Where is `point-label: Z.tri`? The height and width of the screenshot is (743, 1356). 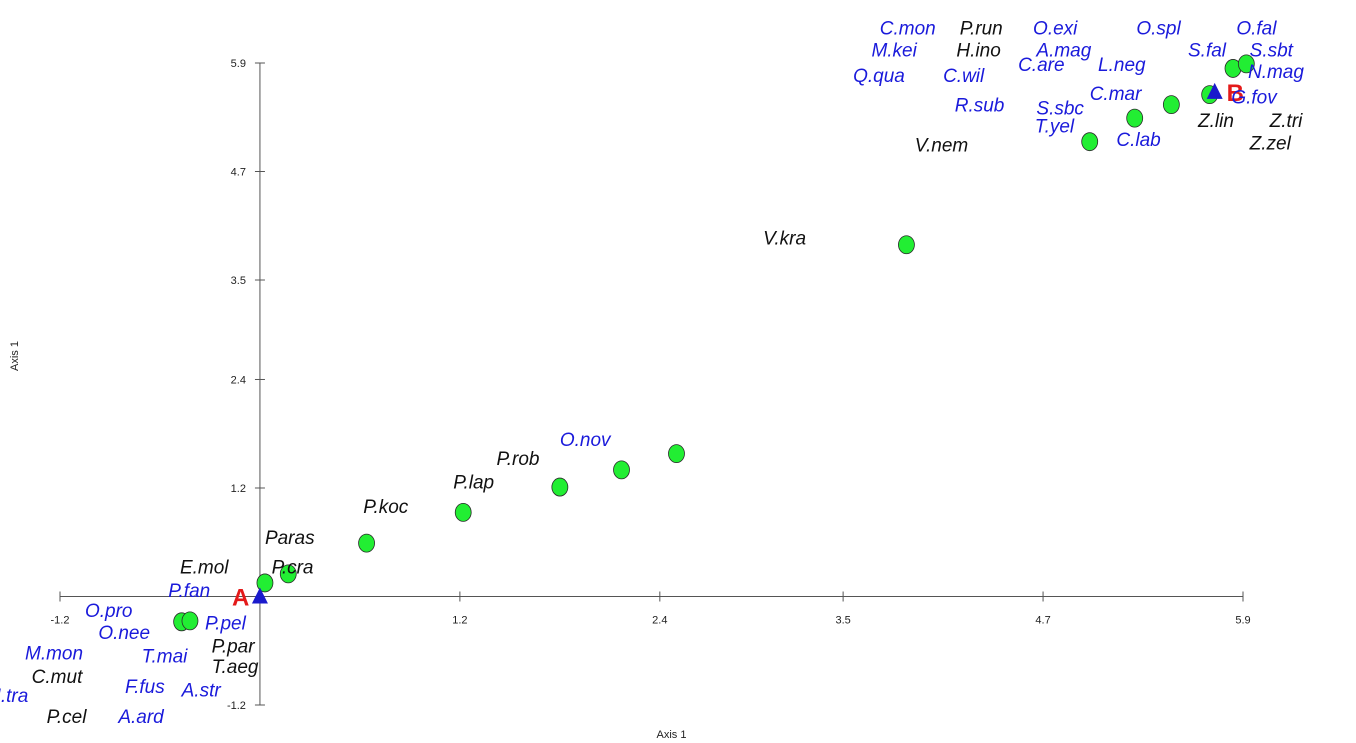 point-label: Z.tri is located at coordinates (1286, 121).